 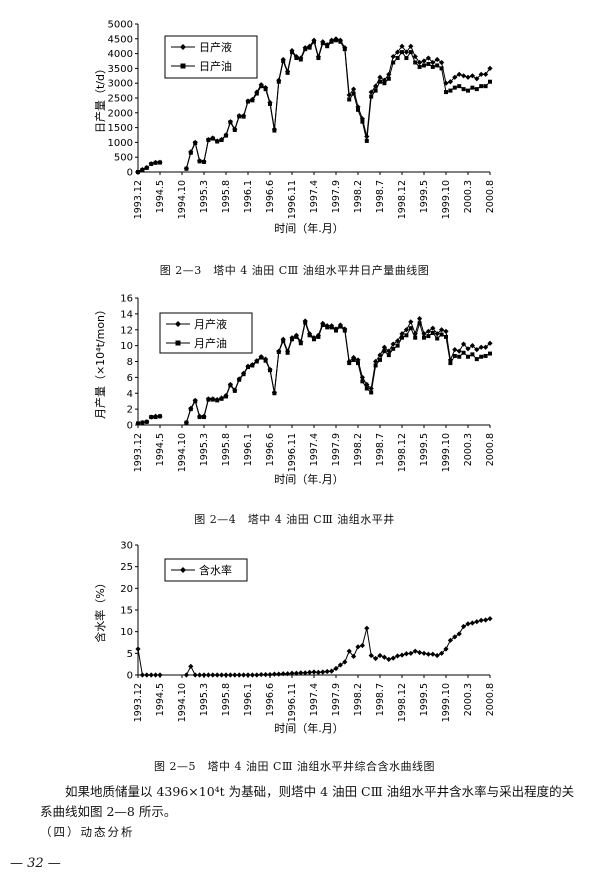 What do you see at coordinates (292, 702) in the screenshot?
I see `x-tick-label: 1996.11` at bounding box center [292, 702].